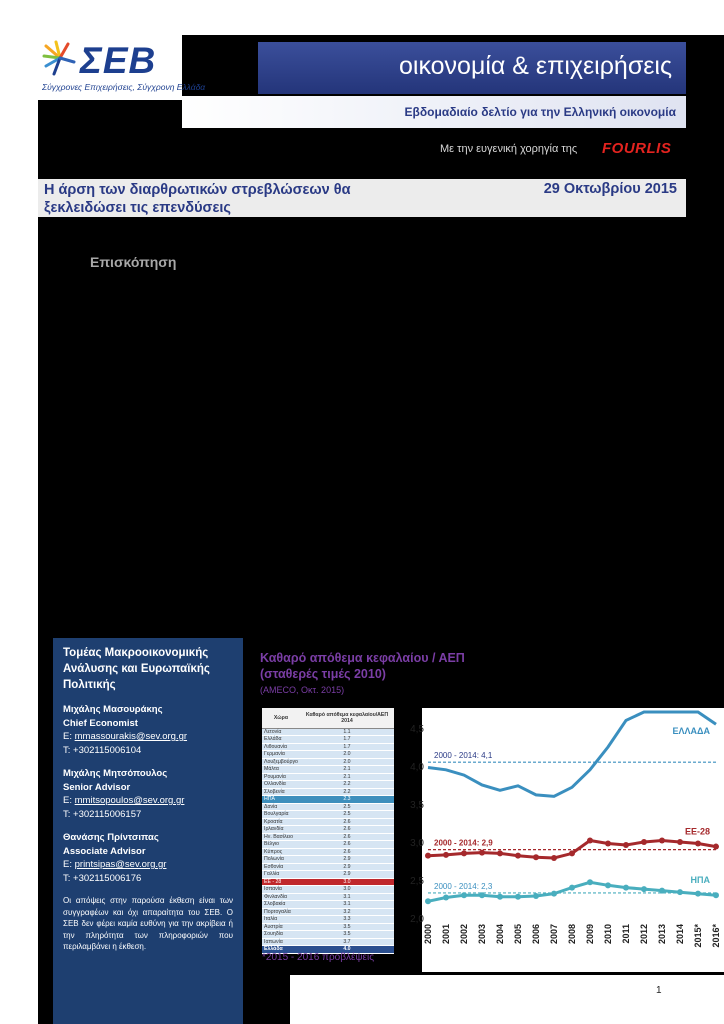 The width and height of the screenshot is (724, 1024). What do you see at coordinates (659, 990) in the screenshot?
I see `page-number: 1` at bounding box center [659, 990].